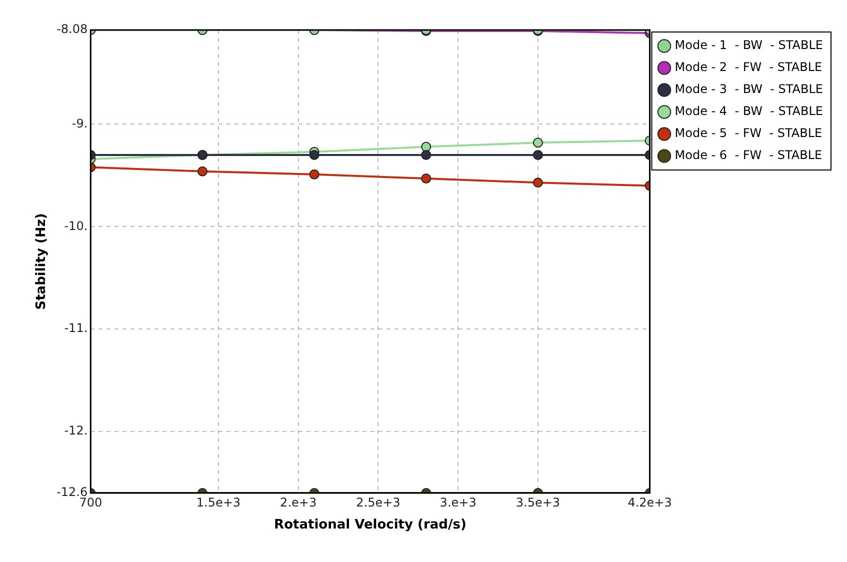  What do you see at coordinates (72, 29) in the screenshot?
I see `y-tick-label: -8.08` at bounding box center [72, 29].